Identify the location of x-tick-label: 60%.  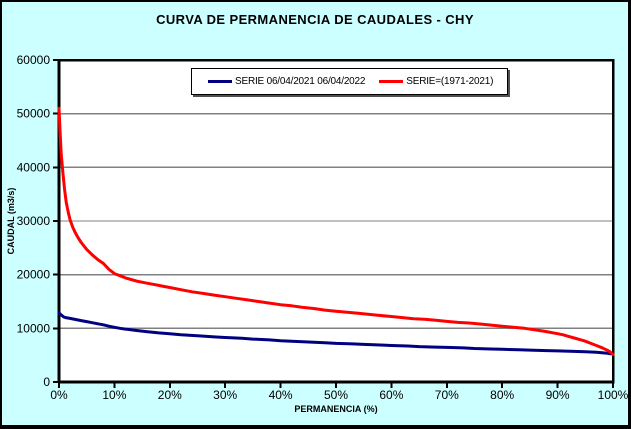
(391, 395).